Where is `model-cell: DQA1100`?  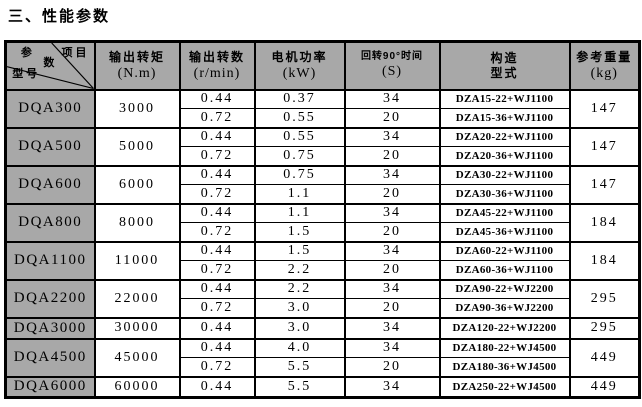 model-cell: DQA1100 is located at coordinates (50, 260).